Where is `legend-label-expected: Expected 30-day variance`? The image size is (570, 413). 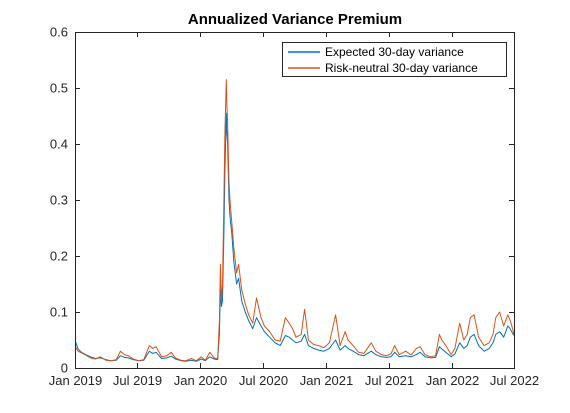 legend-label-expected: Expected 30-day variance is located at coordinates (394, 52).